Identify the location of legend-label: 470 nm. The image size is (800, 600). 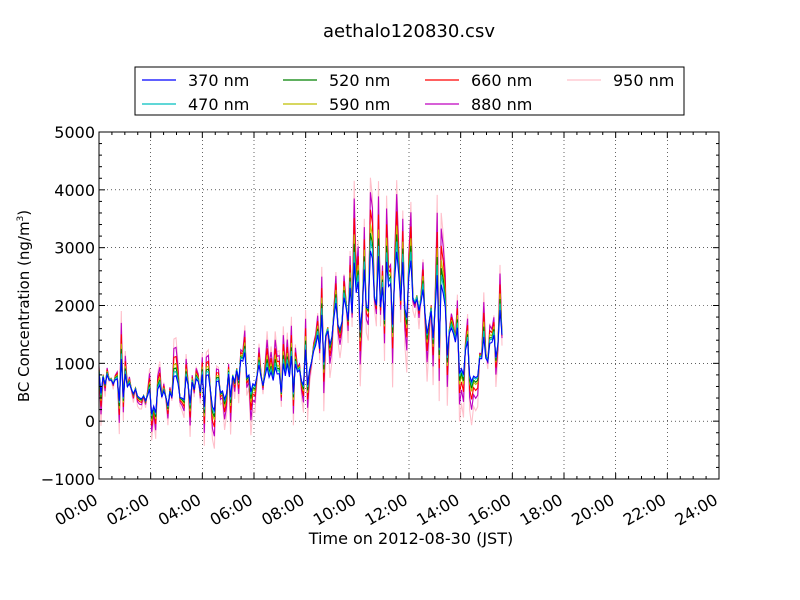
(218, 104).